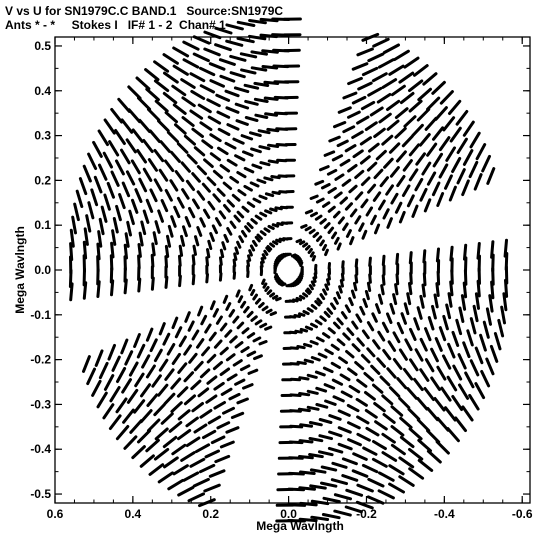 This screenshot has height=541, width=540. What do you see at coordinates (40, 449) in the screenshot?
I see `y-tick-label: -0.4` at bounding box center [40, 449].